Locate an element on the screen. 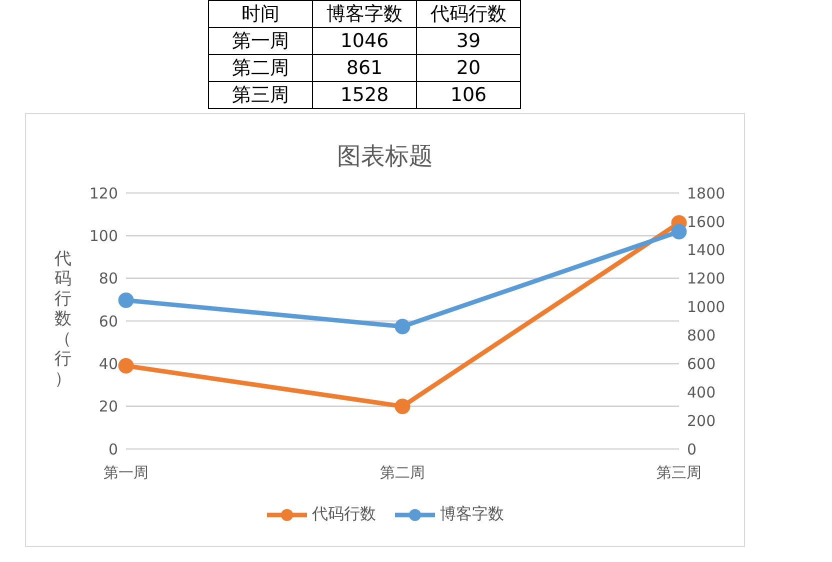 This screenshot has height=562, width=832. y2-tick-label: 800 is located at coordinates (701, 335).